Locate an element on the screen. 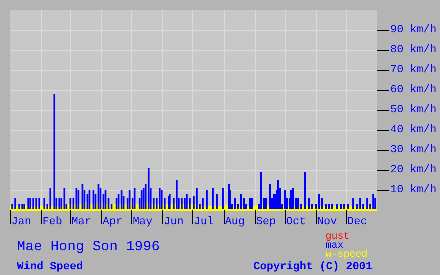 This screenshot has height=275, width=440. x-tick-label: Dec is located at coordinates (358, 222).